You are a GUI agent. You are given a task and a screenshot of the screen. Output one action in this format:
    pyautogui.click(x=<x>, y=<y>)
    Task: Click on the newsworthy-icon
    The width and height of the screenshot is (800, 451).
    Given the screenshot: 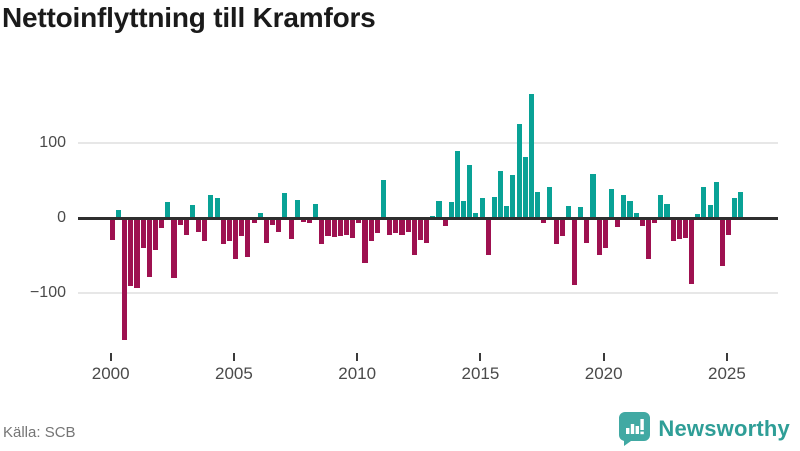 What is the action you would take?
    pyautogui.click(x=635, y=429)
    